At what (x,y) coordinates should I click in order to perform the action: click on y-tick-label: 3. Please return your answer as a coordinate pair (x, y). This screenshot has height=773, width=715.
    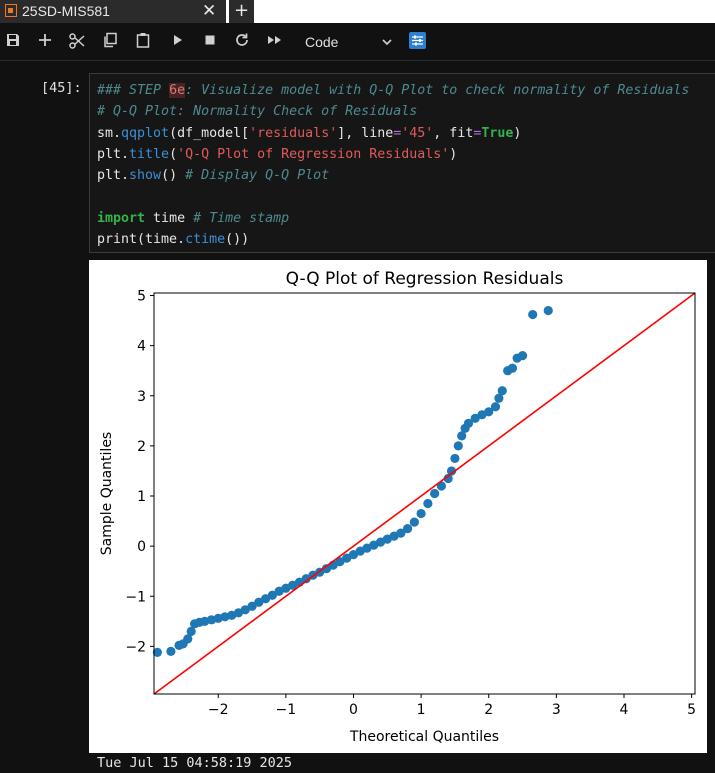
    Looking at the image, I should click on (141, 397).